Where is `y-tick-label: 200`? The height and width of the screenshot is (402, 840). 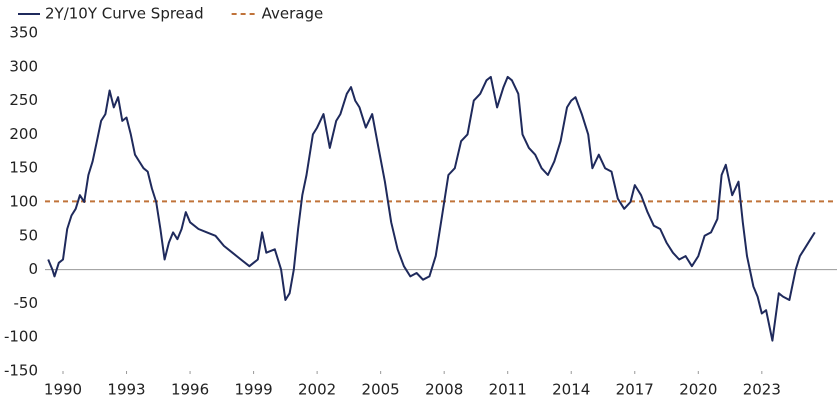
y-tick-label: 200 is located at coordinates (23, 134).